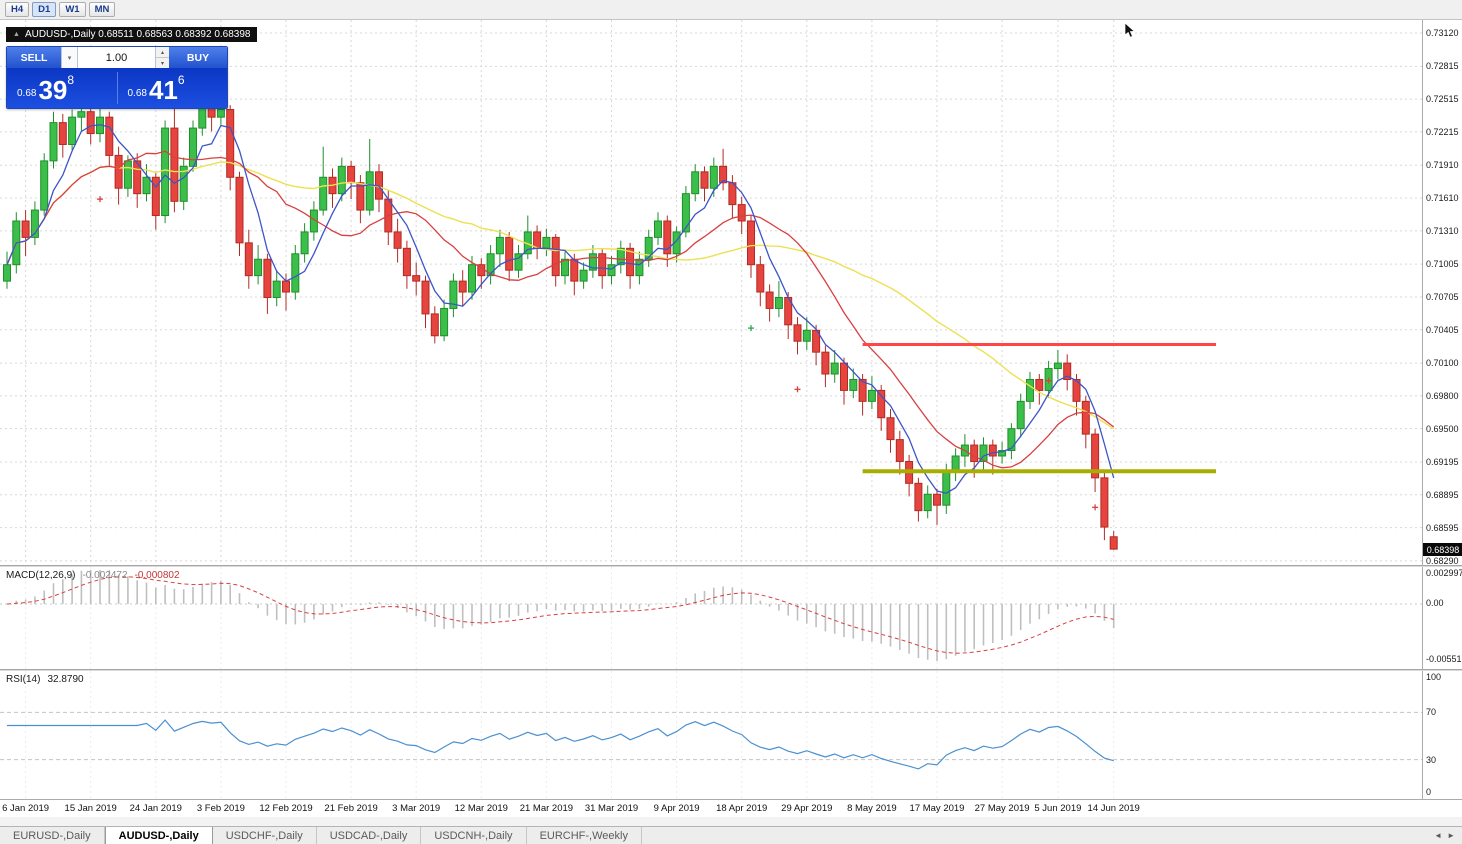 The image size is (1462, 844). What do you see at coordinates (65, 679) in the screenshot?
I see `rsi-value: 32.8790` at bounding box center [65, 679].